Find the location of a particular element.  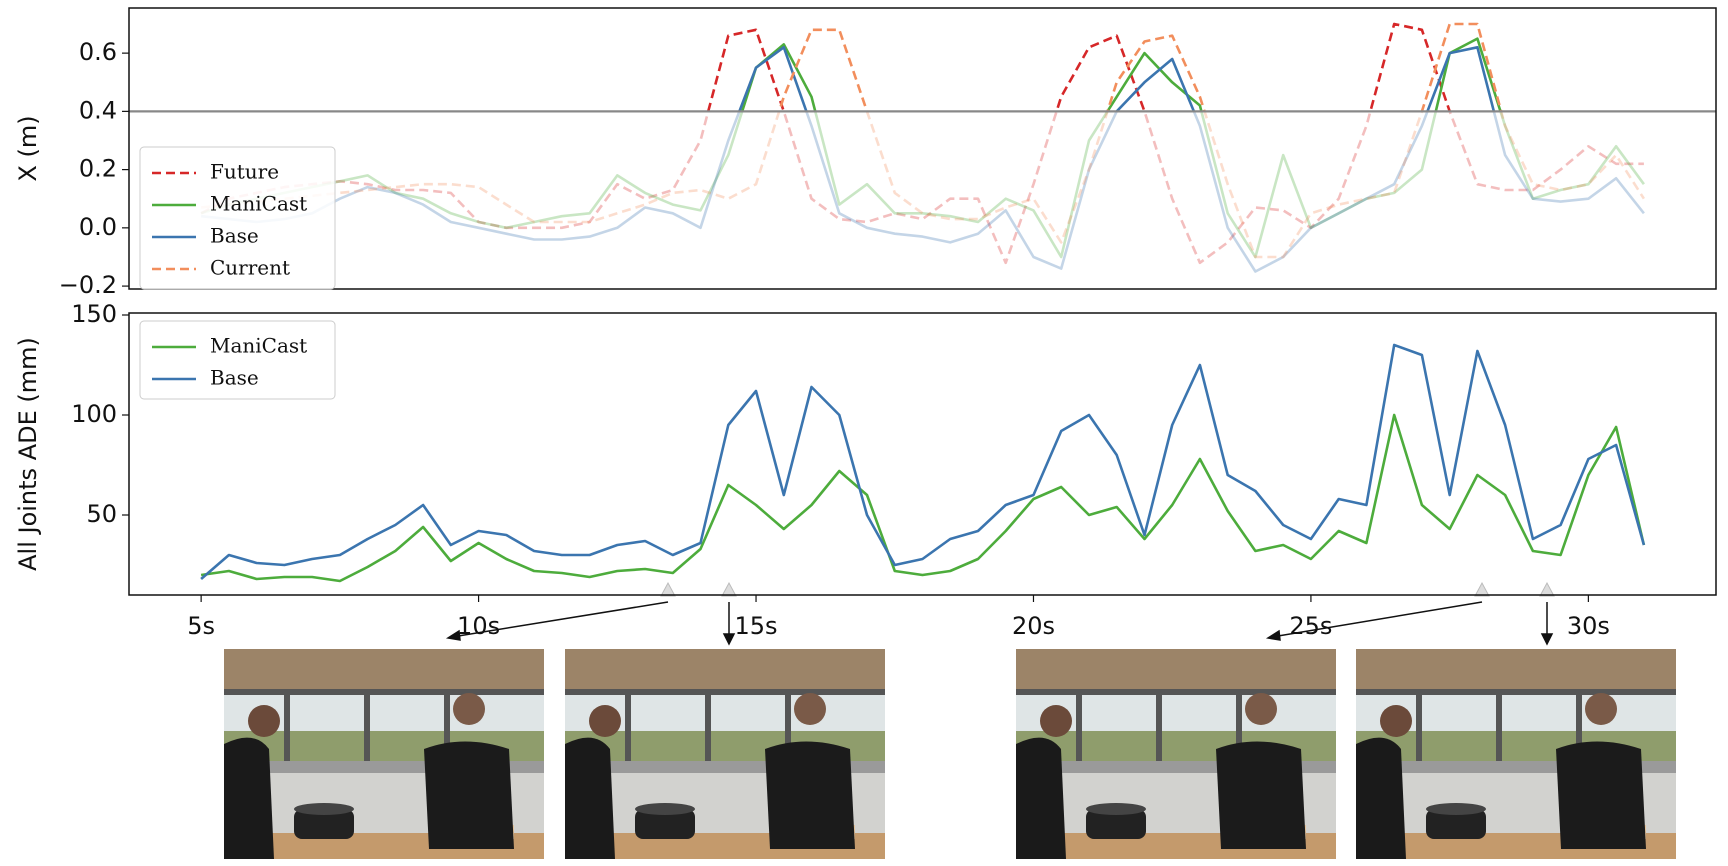

y-tick-label: 0.6 is located at coordinates (98, 52).